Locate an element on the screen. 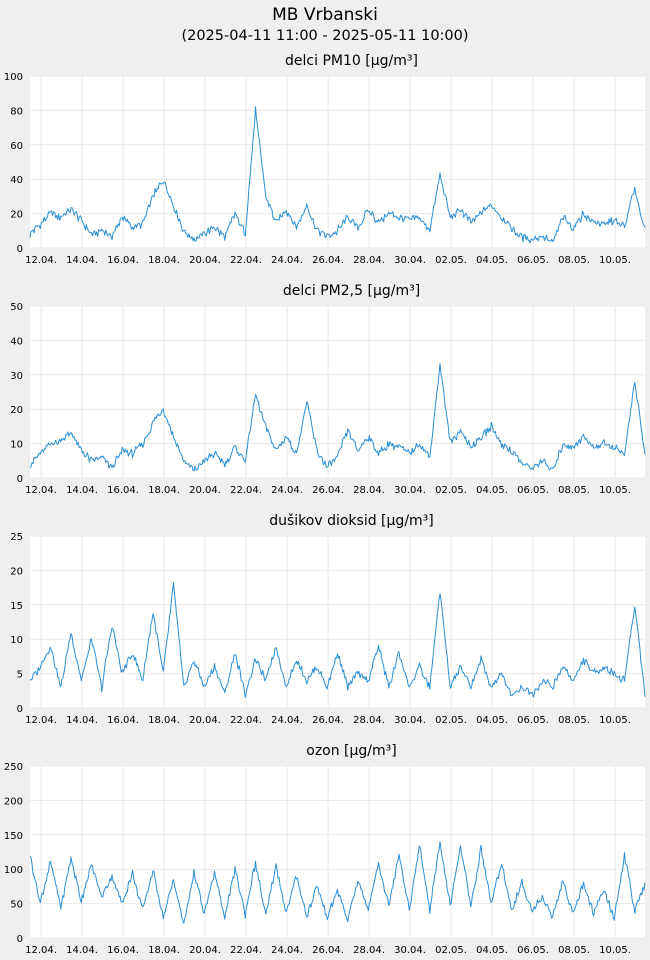  y-tick-label: 60 is located at coordinates (16, 146).